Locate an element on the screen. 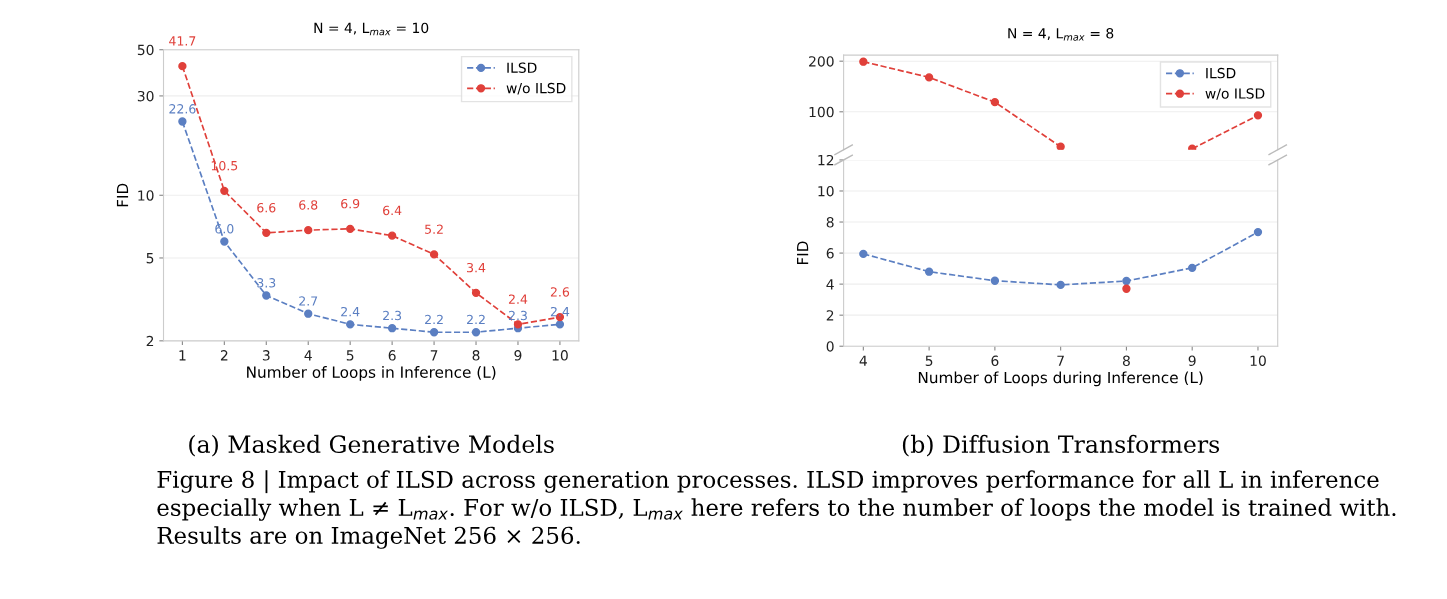  data-label: 5.2 is located at coordinates (434, 229).